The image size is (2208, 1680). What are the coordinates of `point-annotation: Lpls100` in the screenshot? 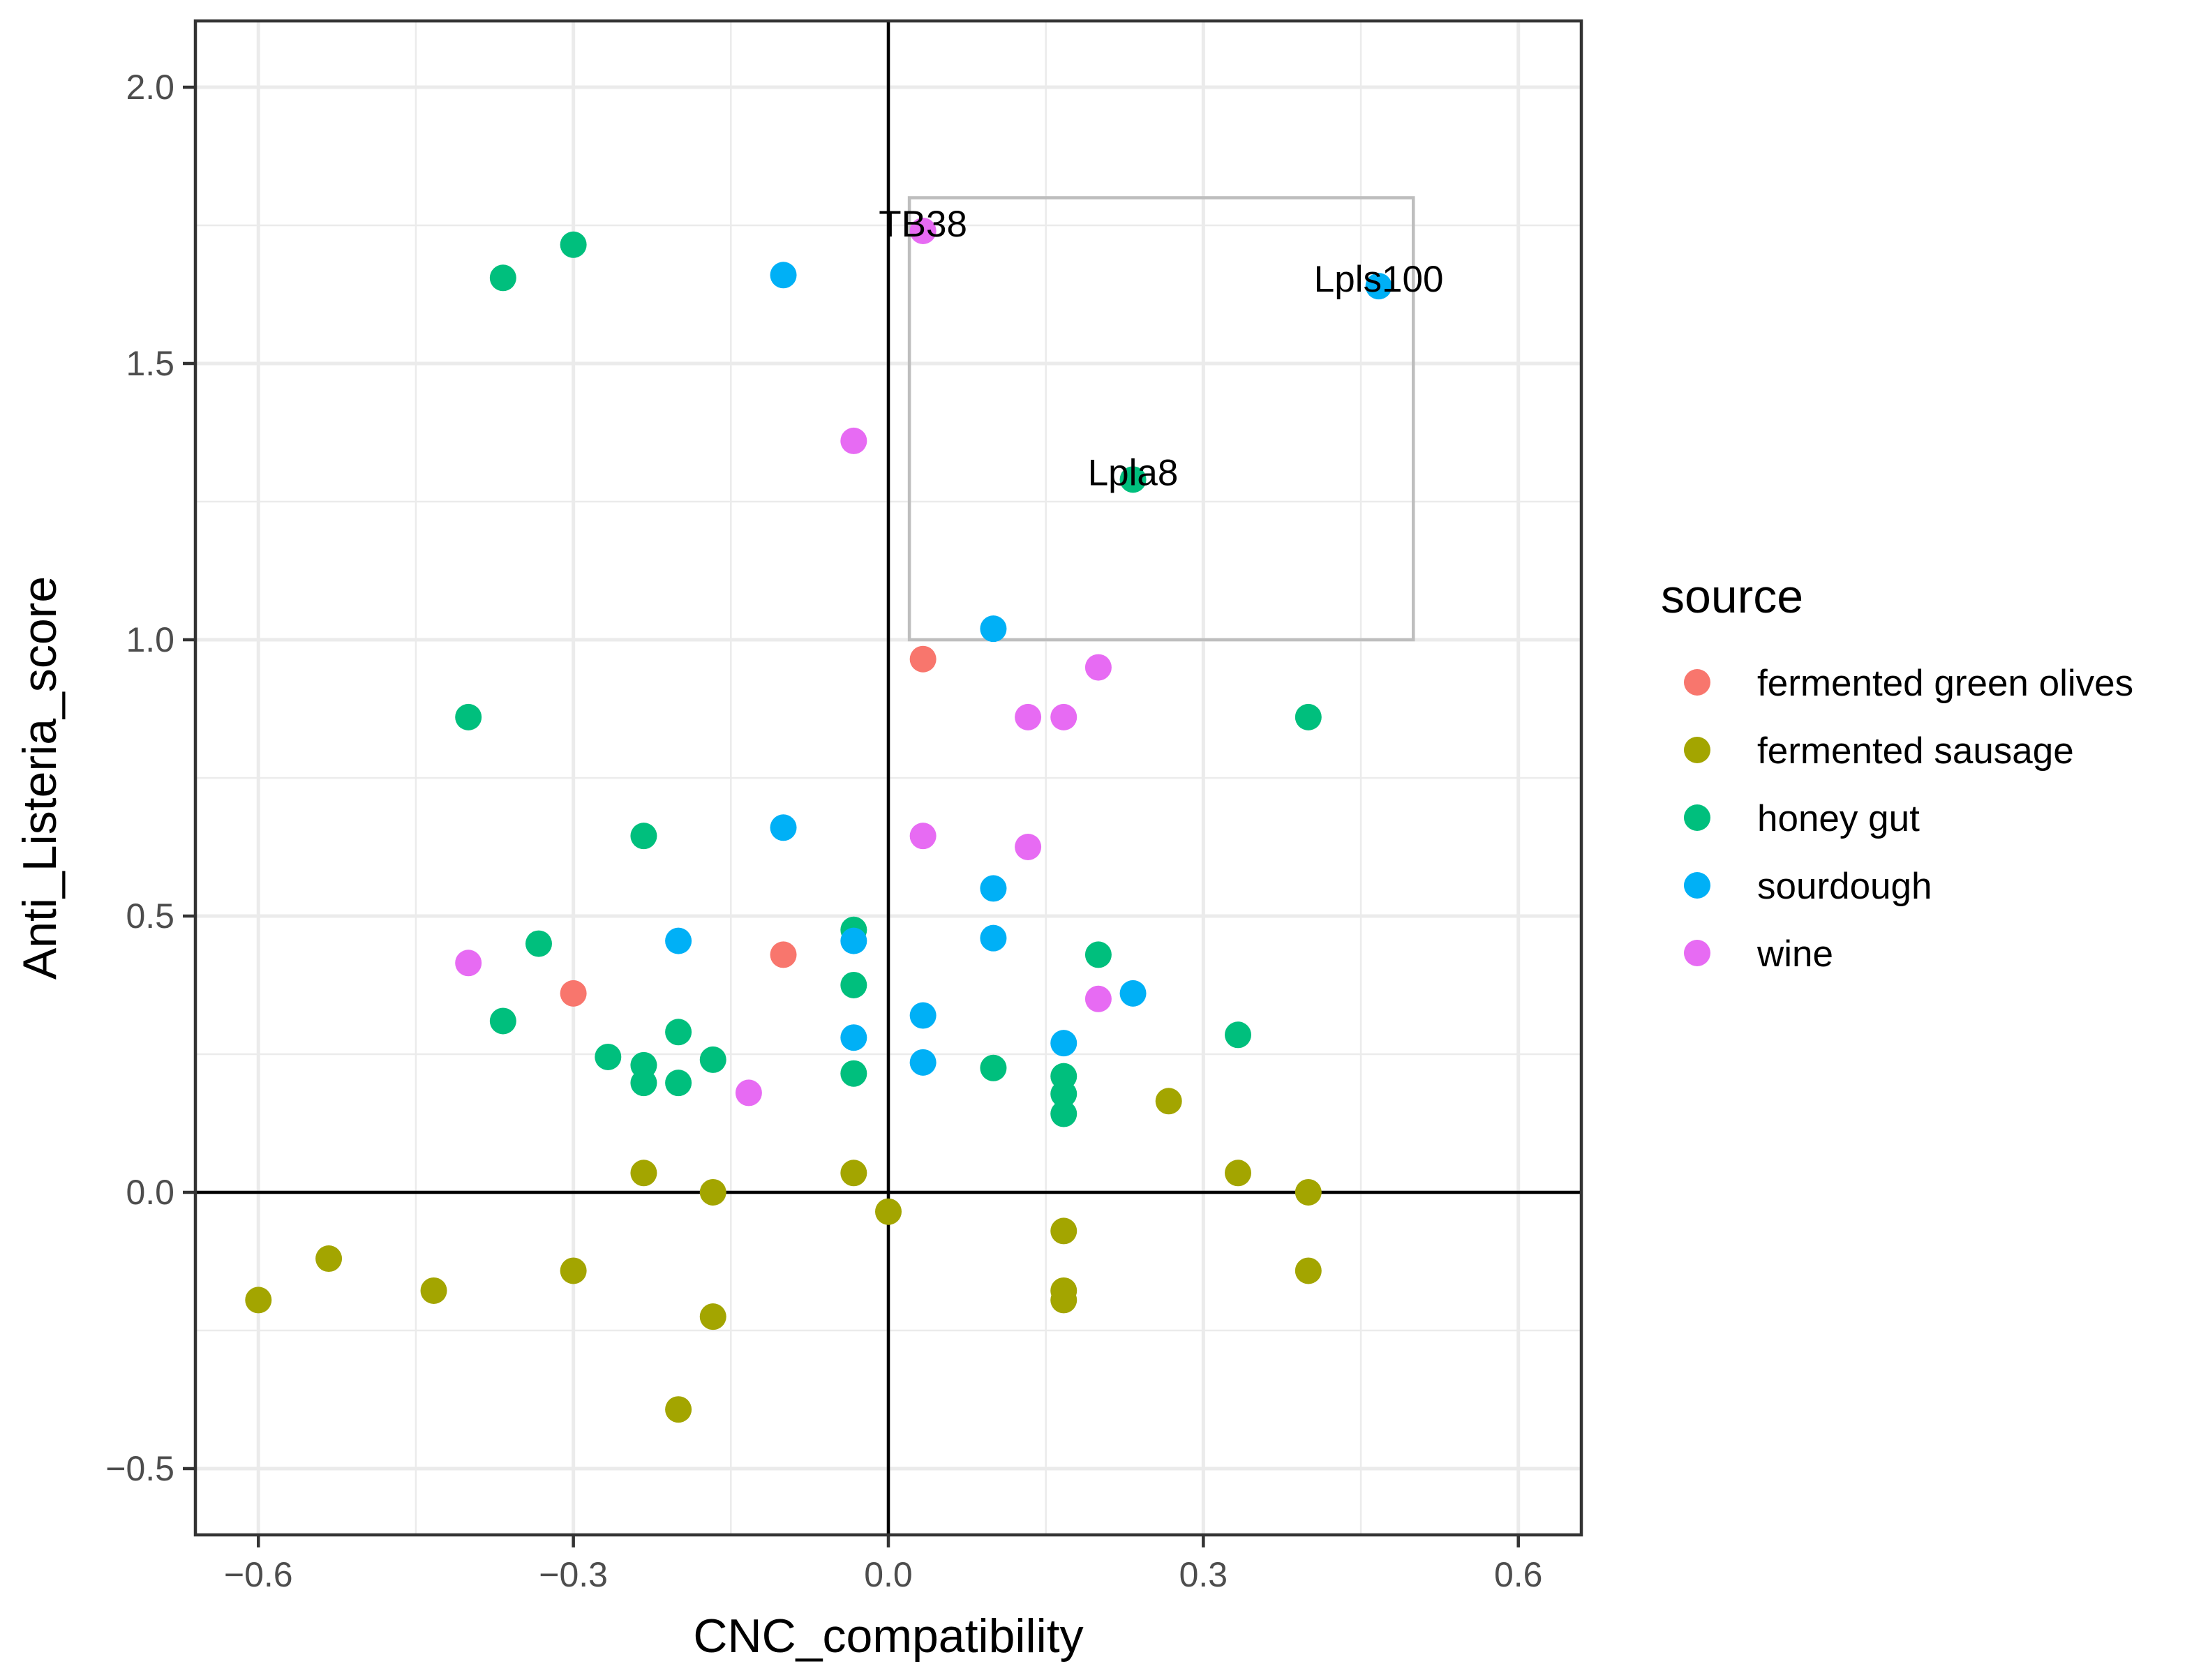 It's located at (1379, 279).